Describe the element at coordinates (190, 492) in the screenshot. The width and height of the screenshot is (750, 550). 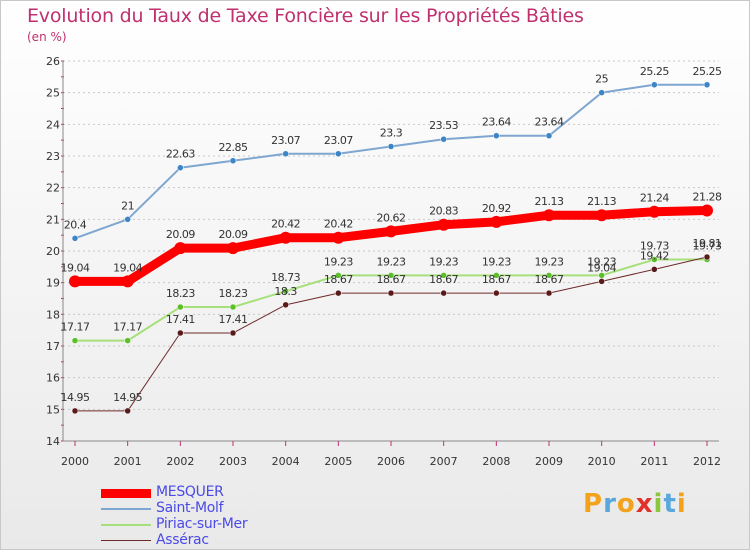
I see `legend-label-mesquer: MESQUER` at that location.